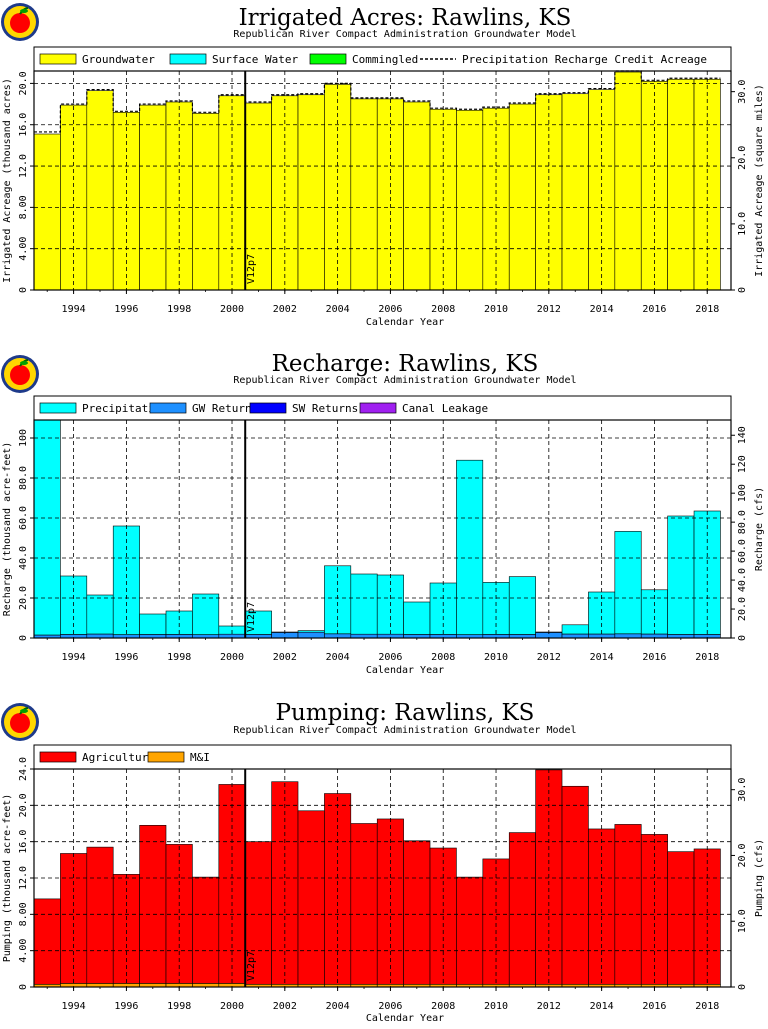  I want to click on y-right-tick-label: 80.0, so click(742, 522).